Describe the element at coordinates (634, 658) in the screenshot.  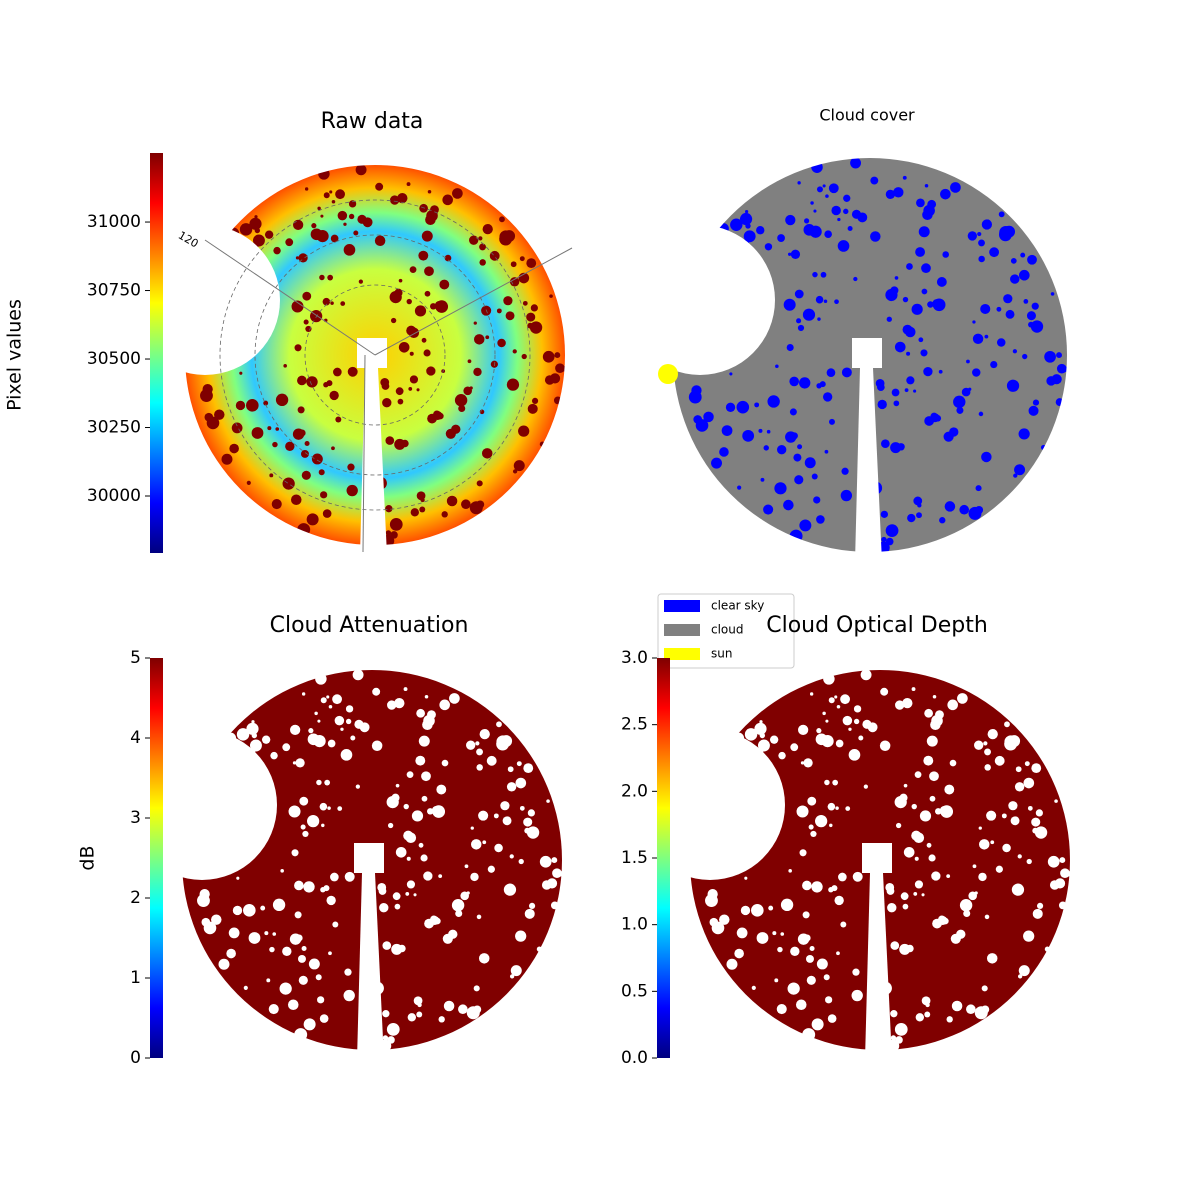
I see `colorbar-tick-label: 3.0` at that location.